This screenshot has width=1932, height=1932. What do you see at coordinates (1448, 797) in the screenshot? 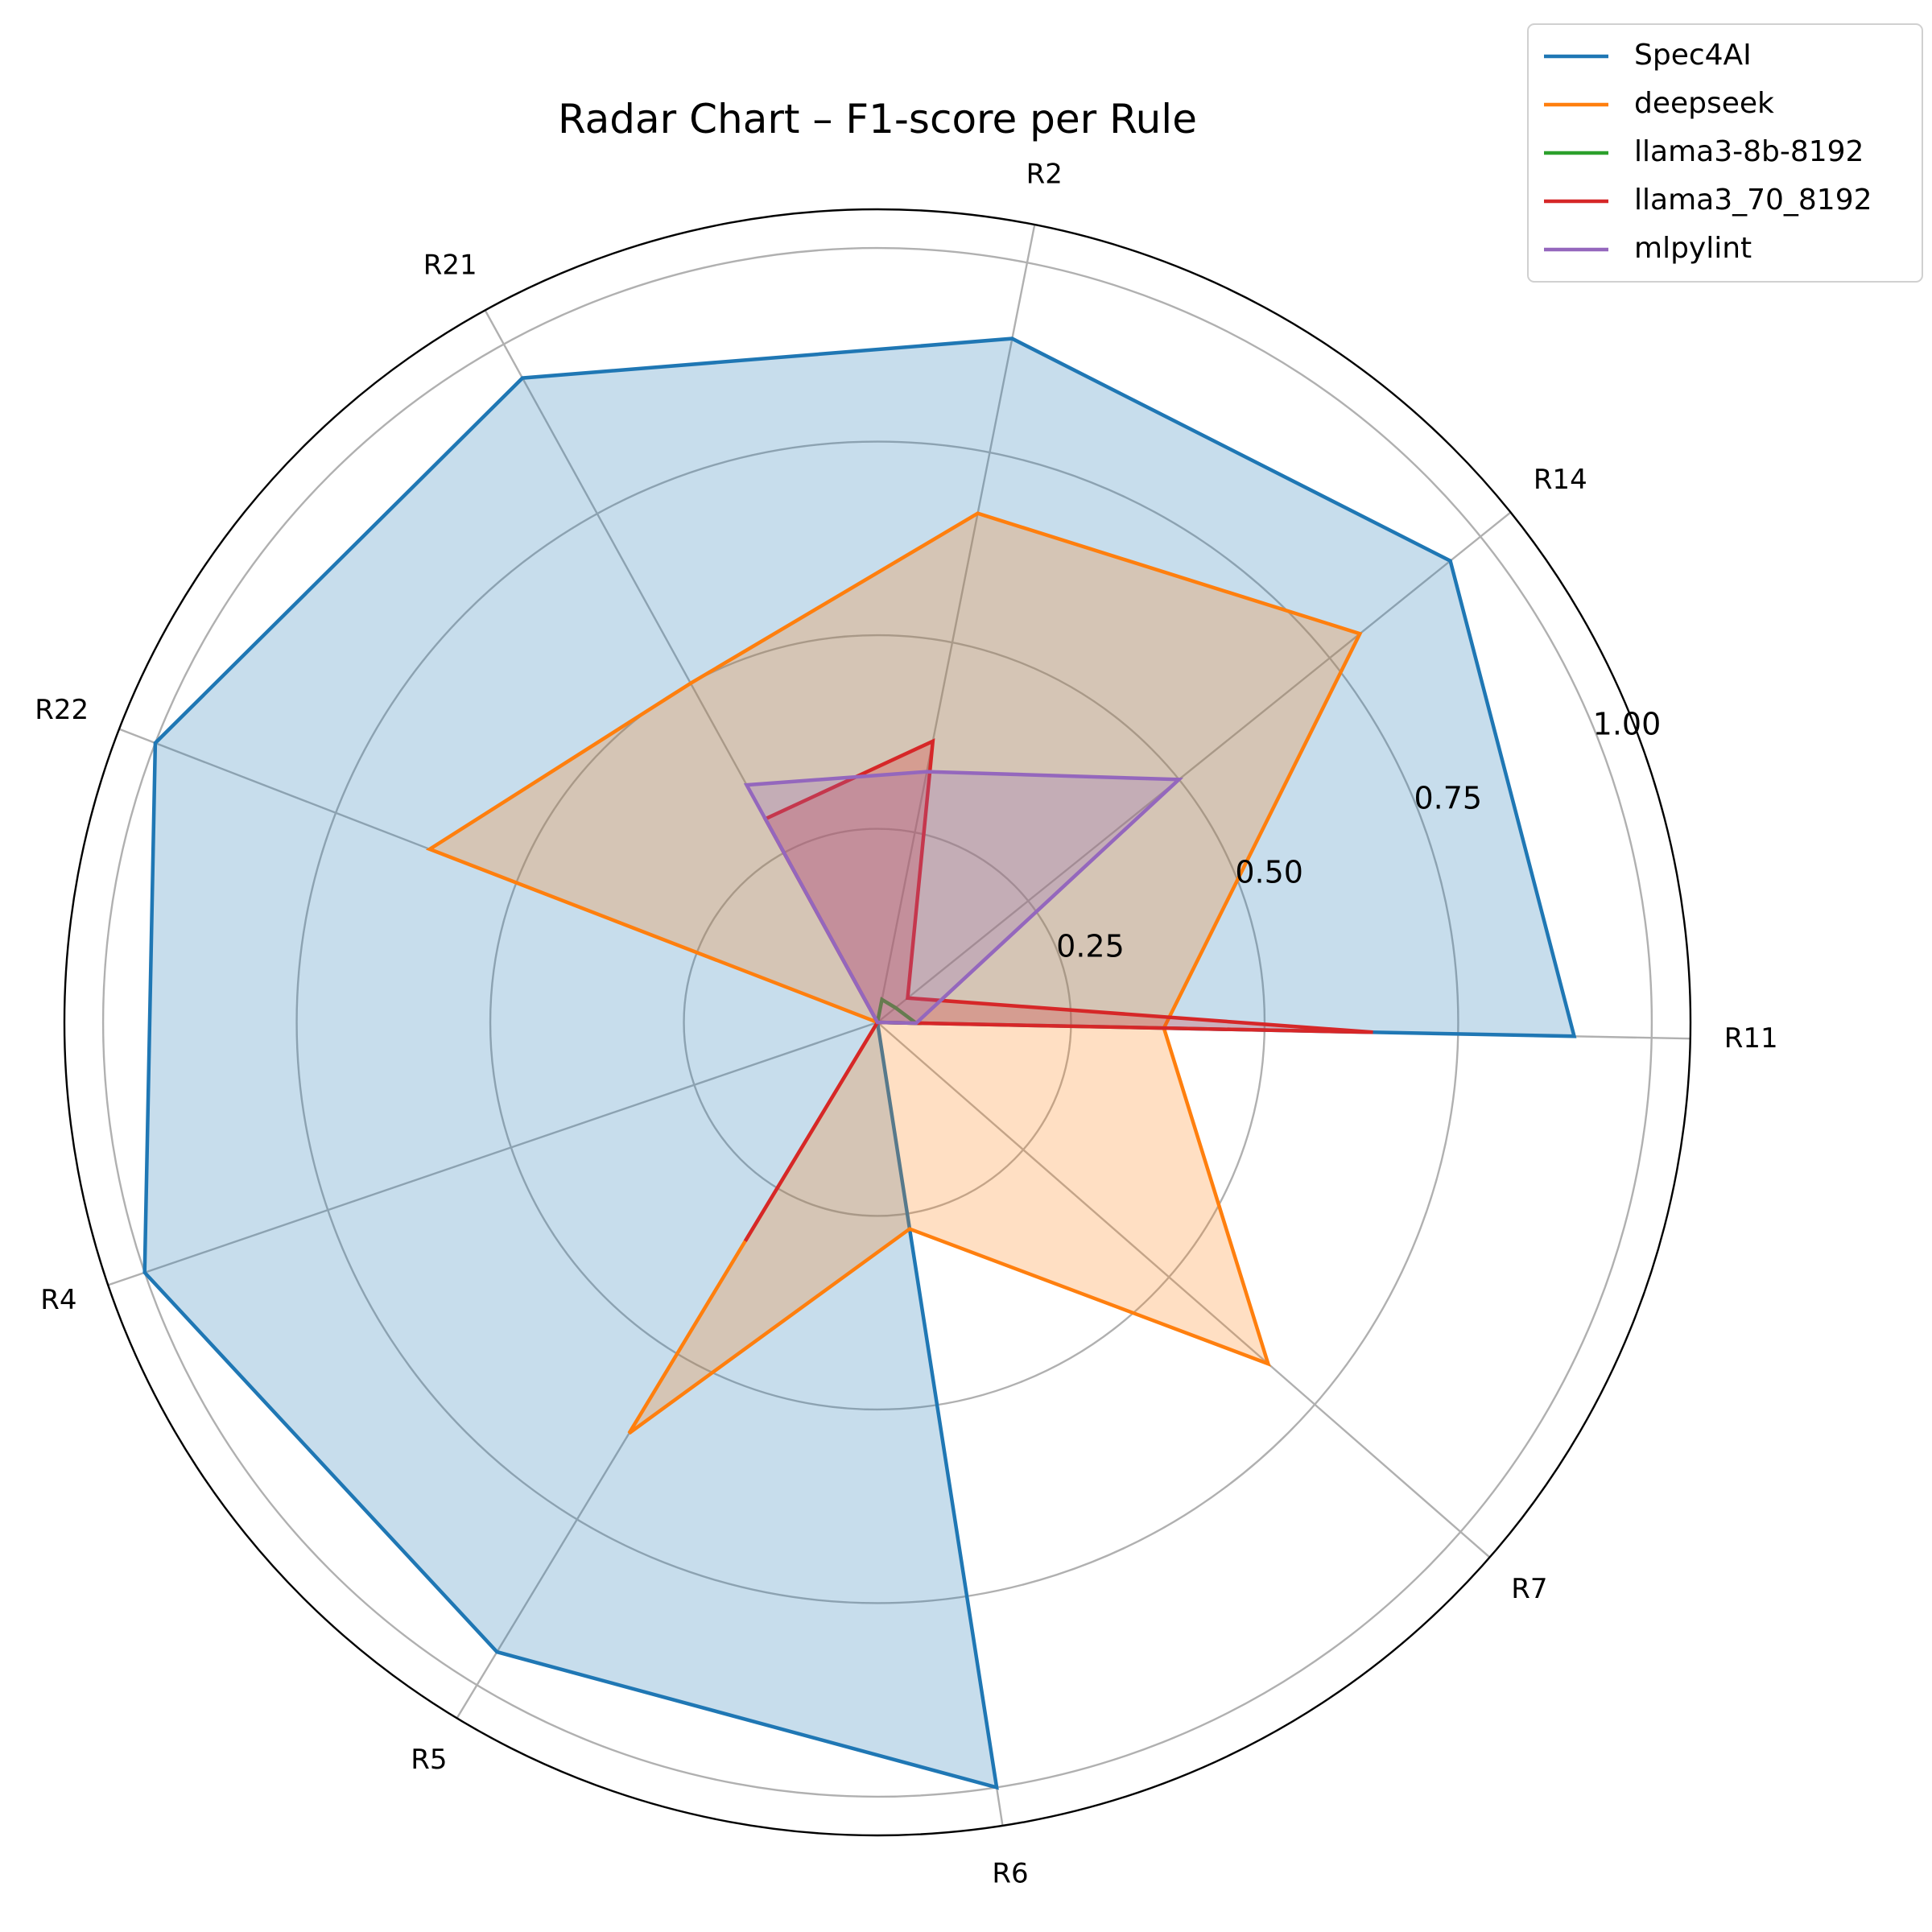
I see `radial-tick-label: 0.75` at bounding box center [1448, 797].